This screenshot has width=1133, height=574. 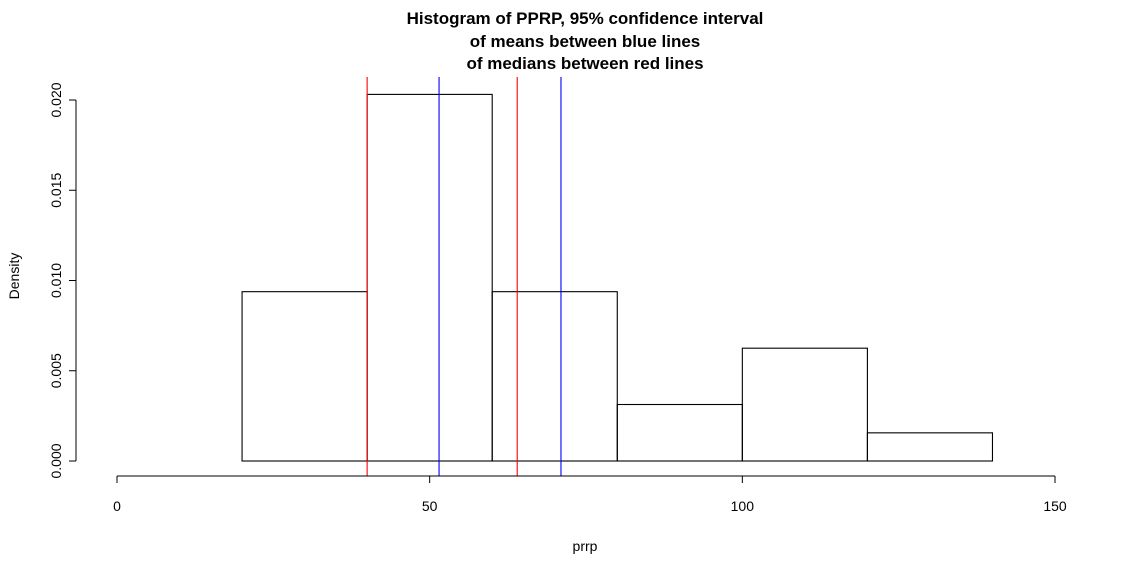 What do you see at coordinates (56, 99) in the screenshot?
I see `y-tick-label-4: 0.020` at bounding box center [56, 99].